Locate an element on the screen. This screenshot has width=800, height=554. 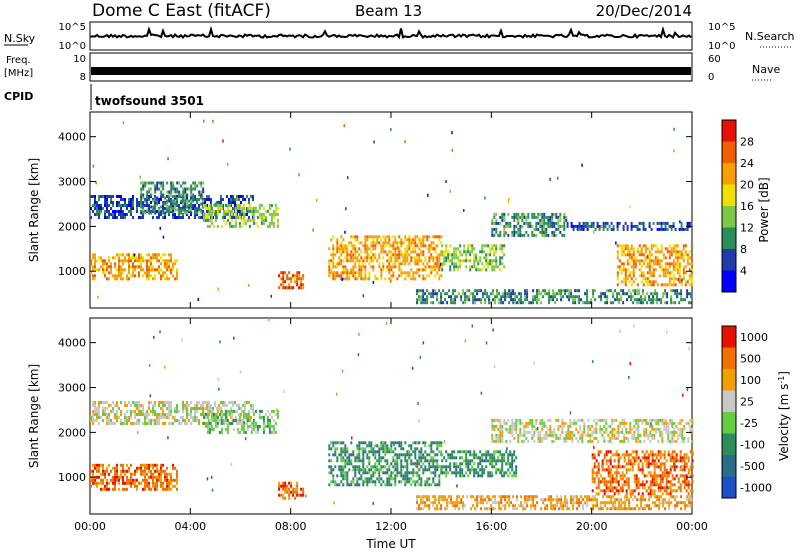
colorbar-tick-label: 12 is located at coordinates (747, 228).